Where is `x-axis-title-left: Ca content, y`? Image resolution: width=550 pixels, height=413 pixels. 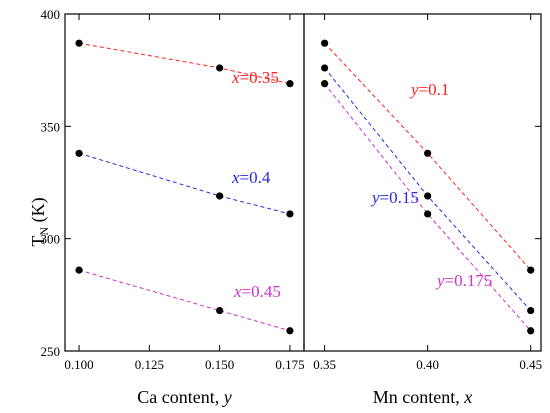
x-axis-title-left: Ca content, y is located at coordinates (184, 397).